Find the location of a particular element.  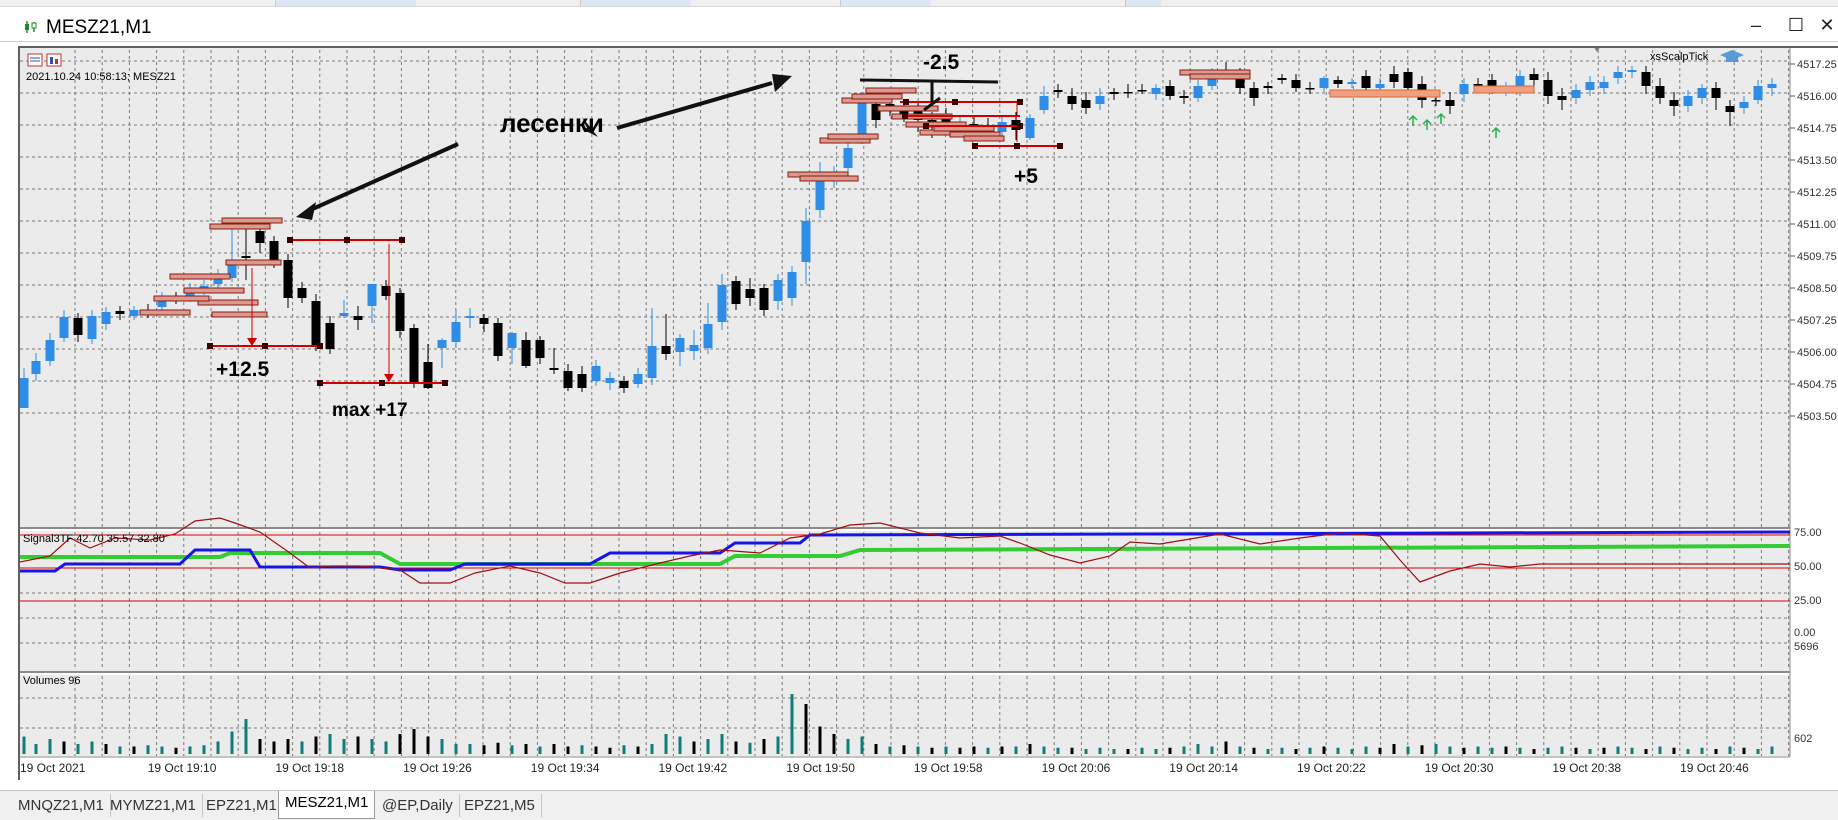

minimize-button: – is located at coordinates (1755, 25).